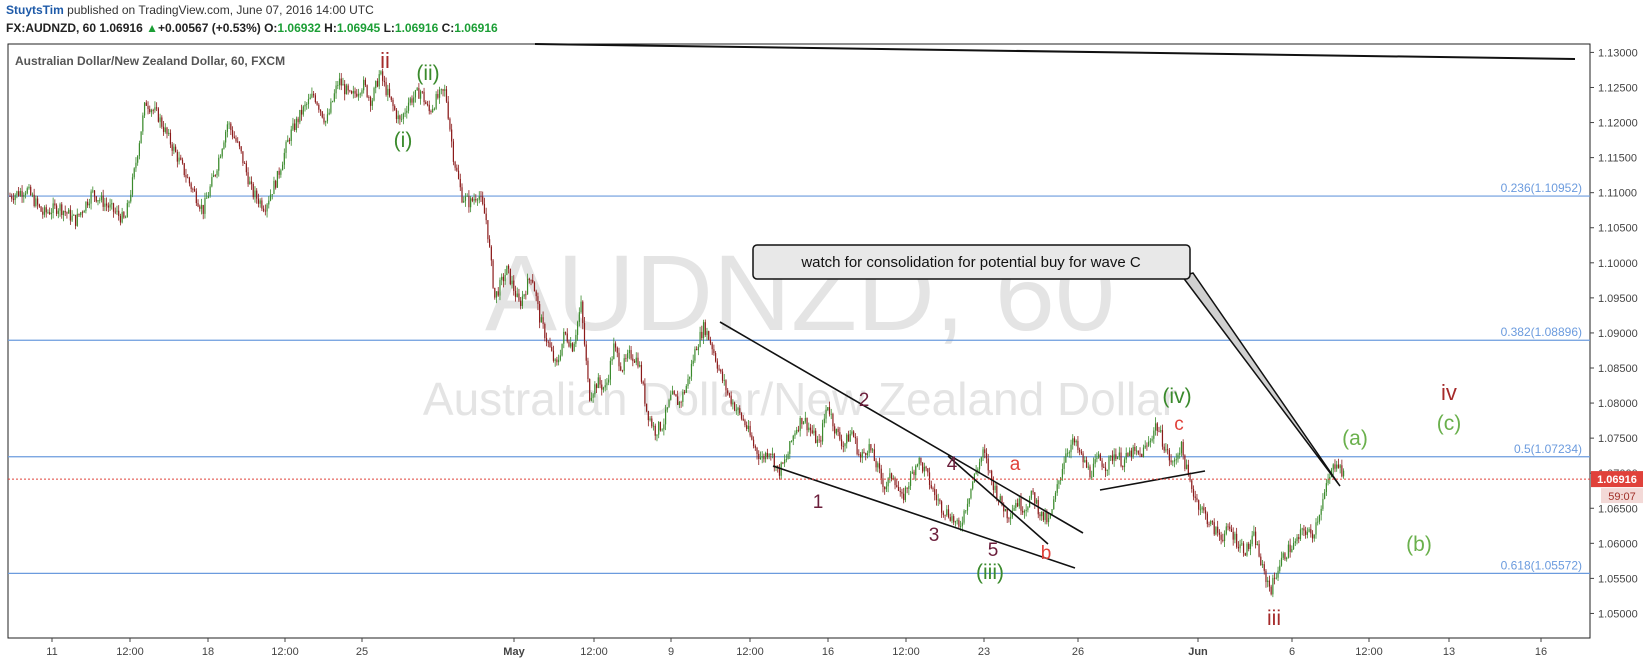 This screenshot has width=1648, height=665. What do you see at coordinates (952, 464) in the screenshot?
I see `wave-label: 4` at bounding box center [952, 464].